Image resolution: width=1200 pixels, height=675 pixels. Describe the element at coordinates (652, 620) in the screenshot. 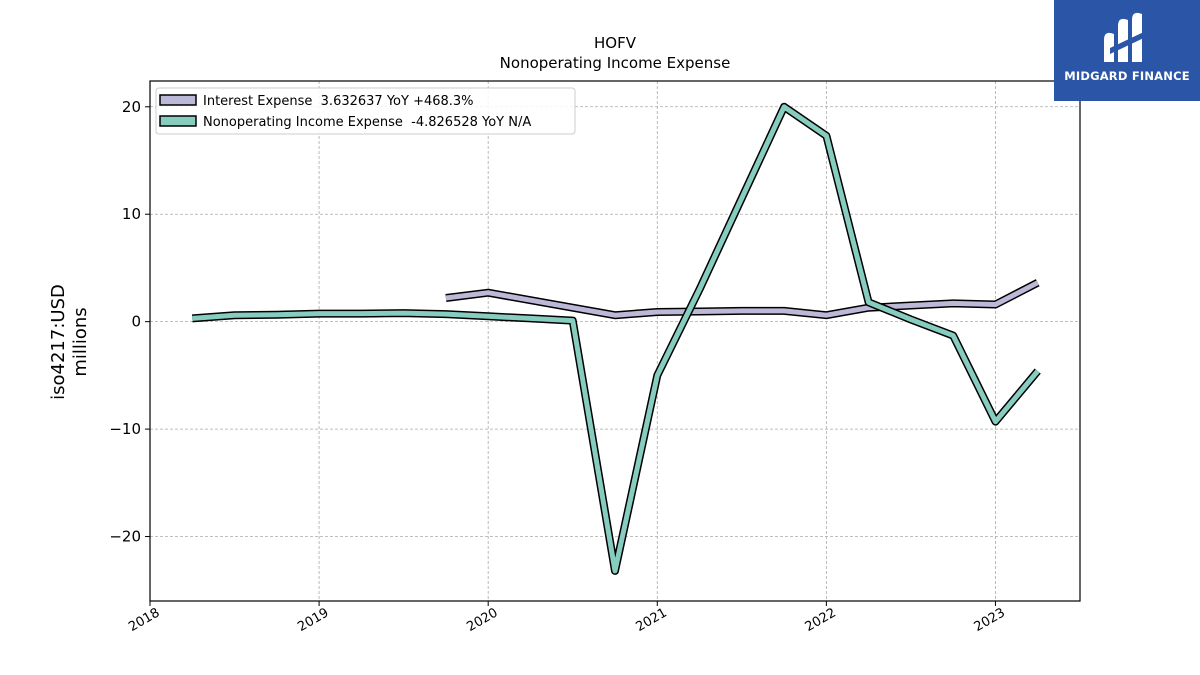

I see `x-tick-label: 2021` at that location.